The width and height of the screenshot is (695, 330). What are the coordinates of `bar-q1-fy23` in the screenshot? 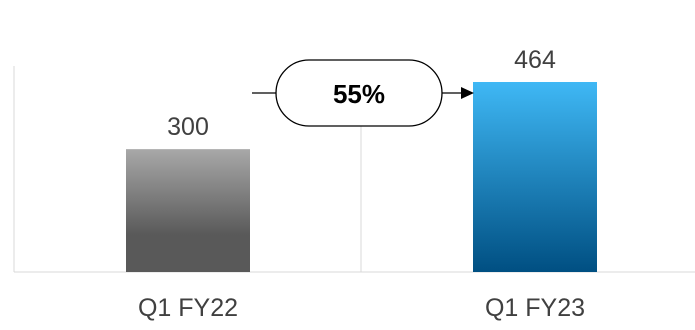 It's located at (535, 177).